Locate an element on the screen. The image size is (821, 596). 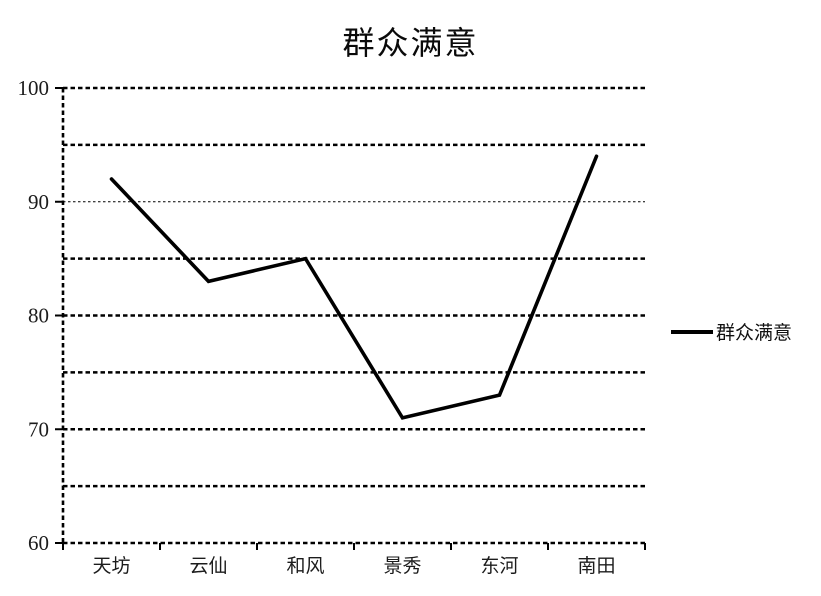
x-category-label: 天坊 is located at coordinates (111, 566).